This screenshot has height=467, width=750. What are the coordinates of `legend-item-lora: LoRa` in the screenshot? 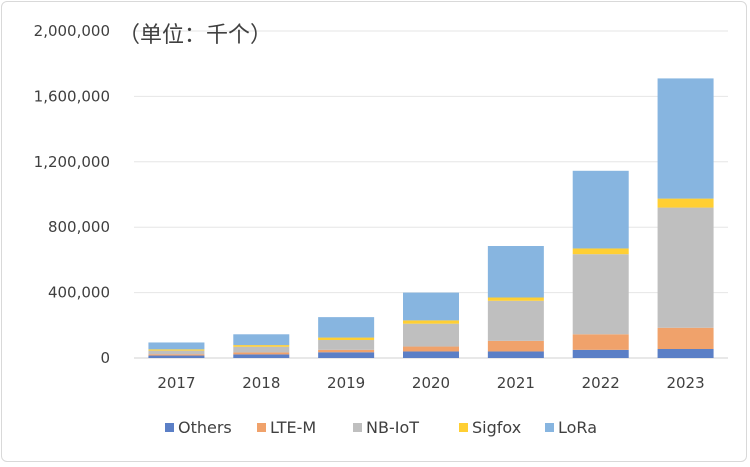 It's located at (571, 427).